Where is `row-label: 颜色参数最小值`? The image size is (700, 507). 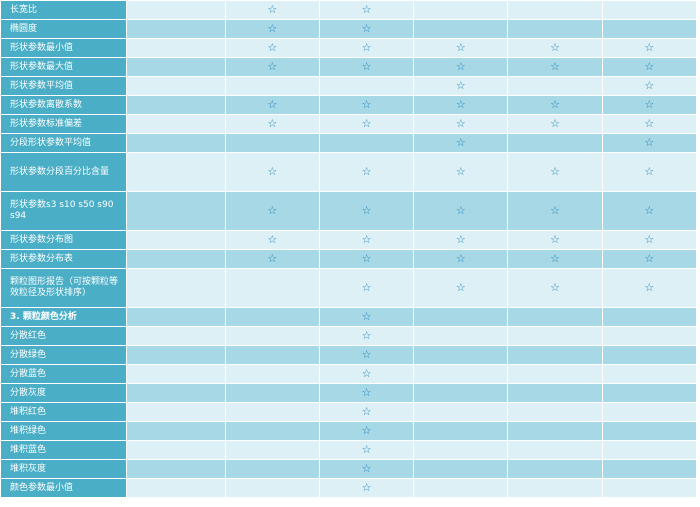
row-label: 颜色参数最小值 is located at coordinates (64, 488).